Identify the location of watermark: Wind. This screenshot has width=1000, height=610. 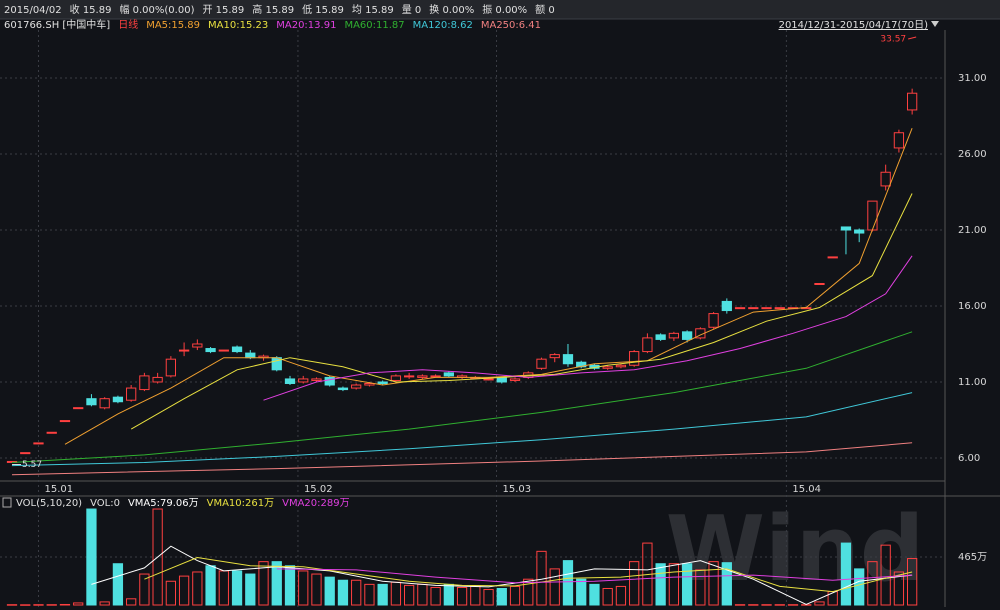
(795, 549).